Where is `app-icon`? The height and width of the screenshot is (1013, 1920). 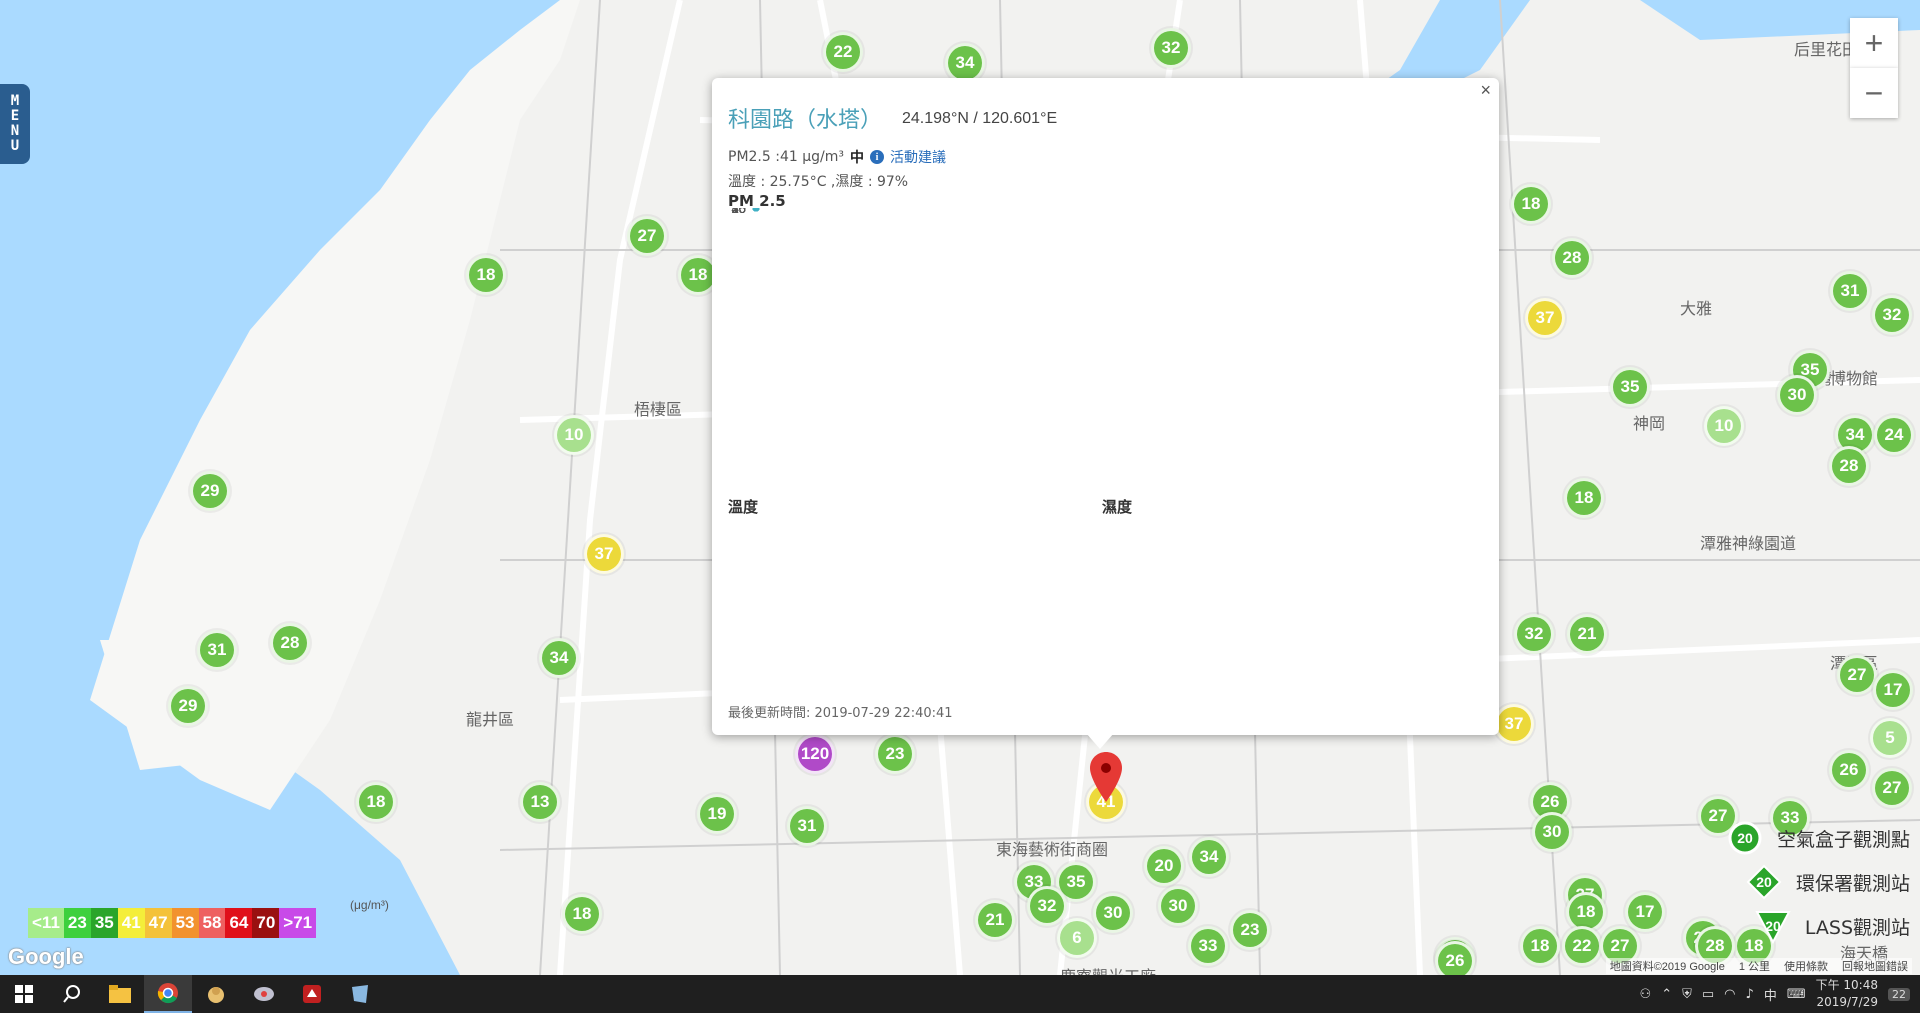 app-icon is located at coordinates (216, 995).